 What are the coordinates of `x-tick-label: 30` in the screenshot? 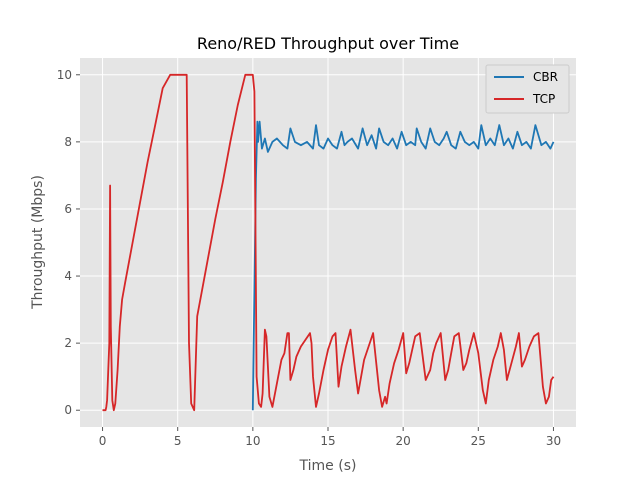 It's located at (553, 441).